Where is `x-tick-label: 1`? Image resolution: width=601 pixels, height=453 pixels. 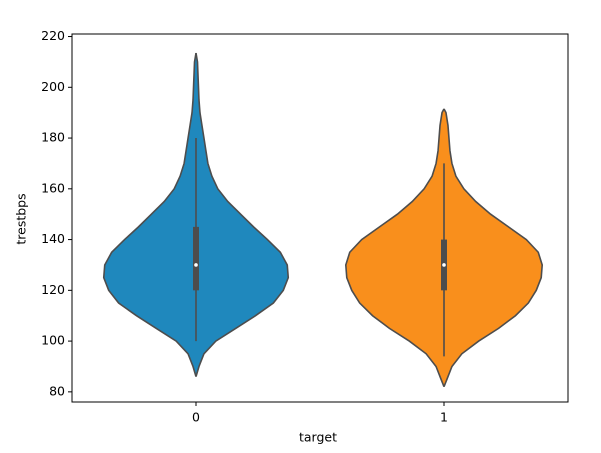 x-tick-label: 1 is located at coordinates (444, 417).